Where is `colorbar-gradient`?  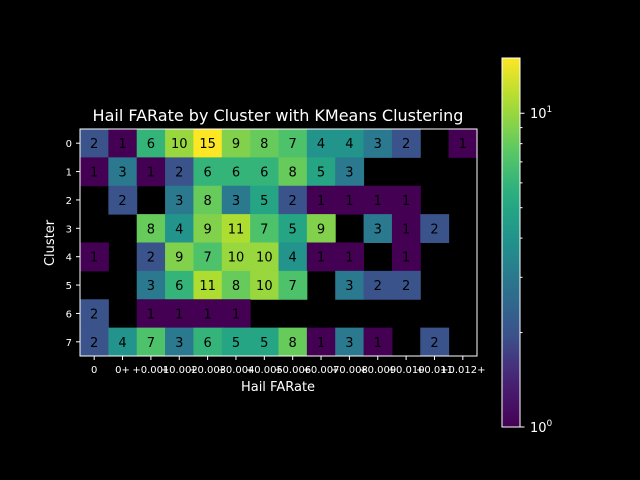 colorbar-gradient is located at coordinates (511, 242).